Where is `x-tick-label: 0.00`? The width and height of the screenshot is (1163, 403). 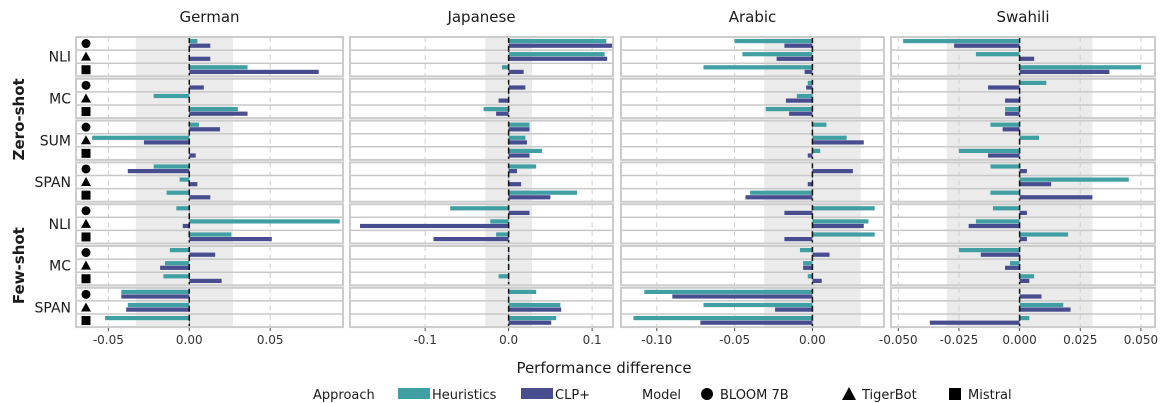
x-tick-label: 0.00 is located at coordinates (189, 340).